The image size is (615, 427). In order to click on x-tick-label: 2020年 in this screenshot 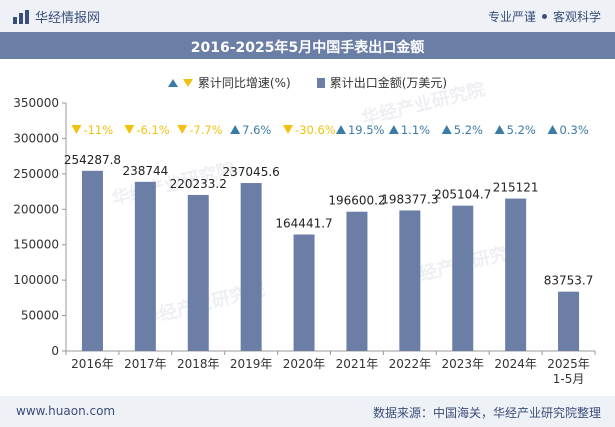, I will do `click(304, 364)`.